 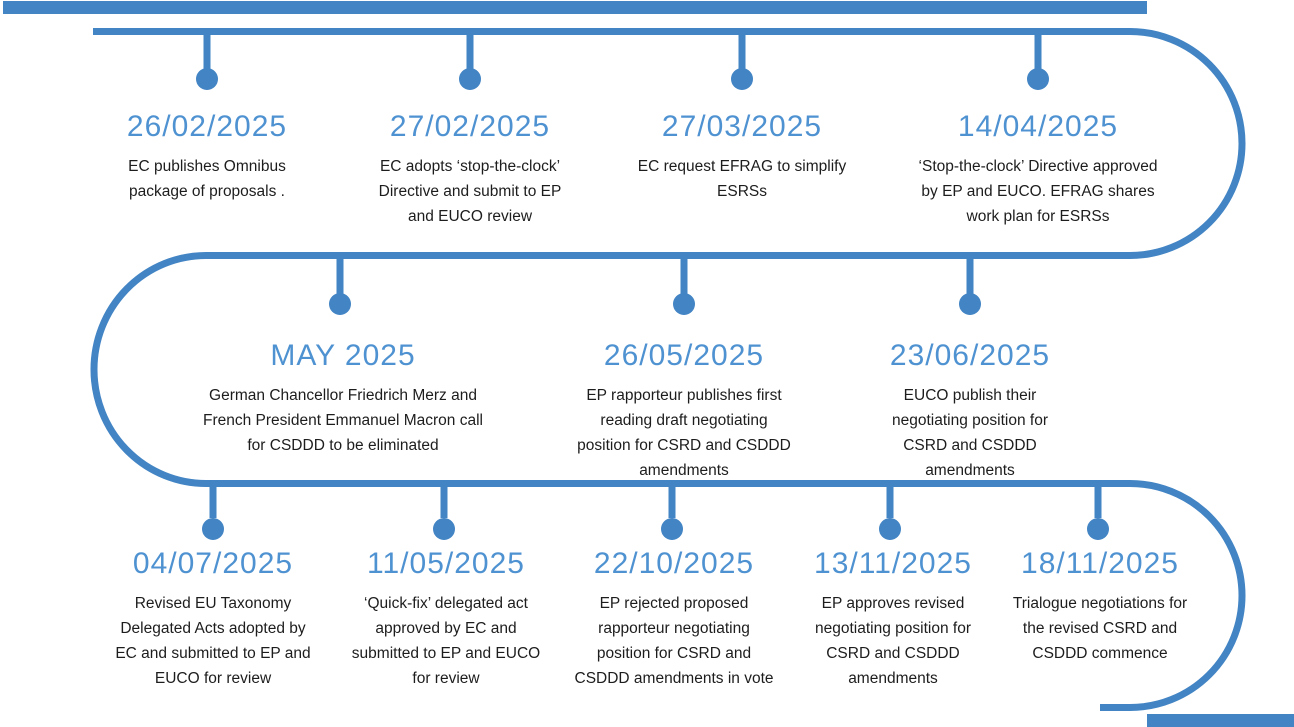 I want to click on row1-markers, so click(x=622, y=60).